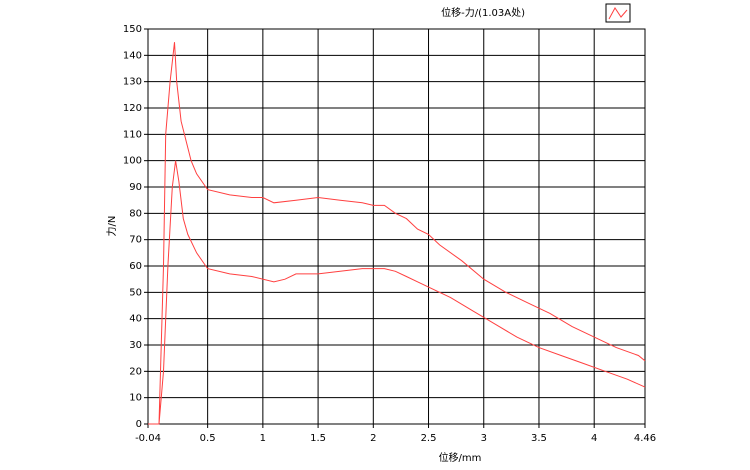  What do you see at coordinates (135, 398) in the screenshot?
I see `y-tick-label: 10` at bounding box center [135, 398].